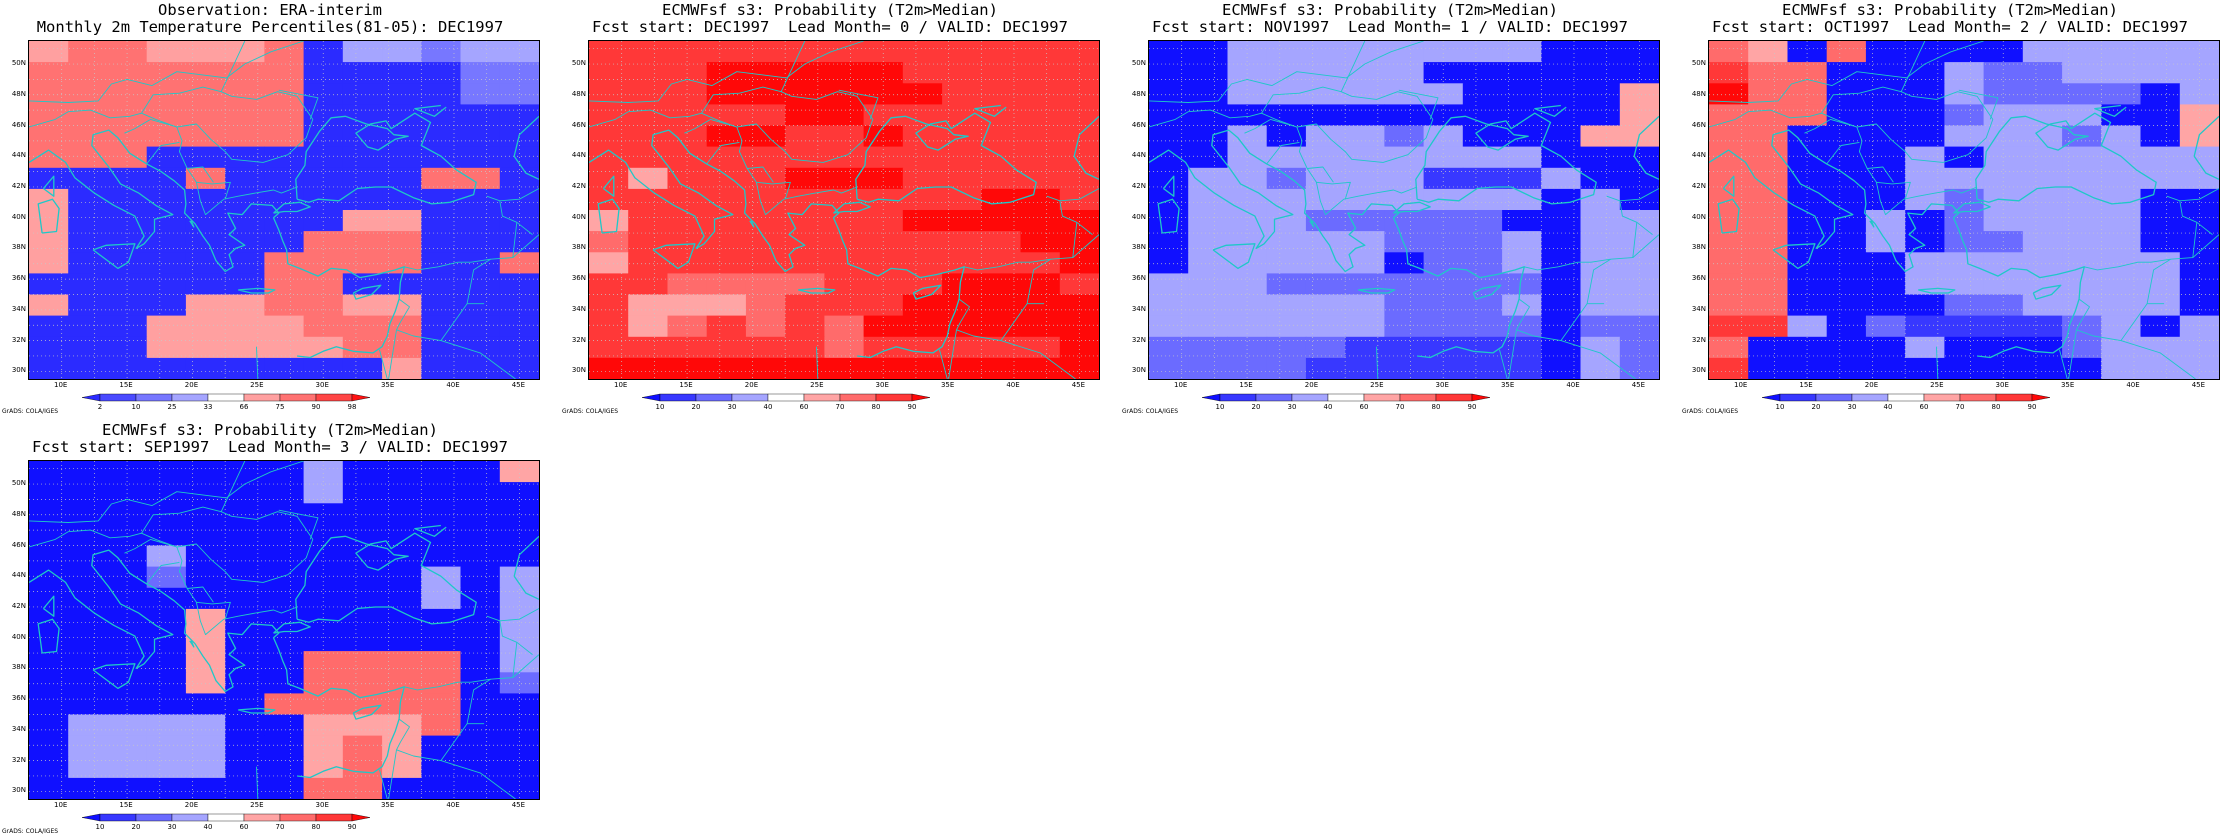  I want to click on colorbar-tick-label: 70, so click(1400, 407).